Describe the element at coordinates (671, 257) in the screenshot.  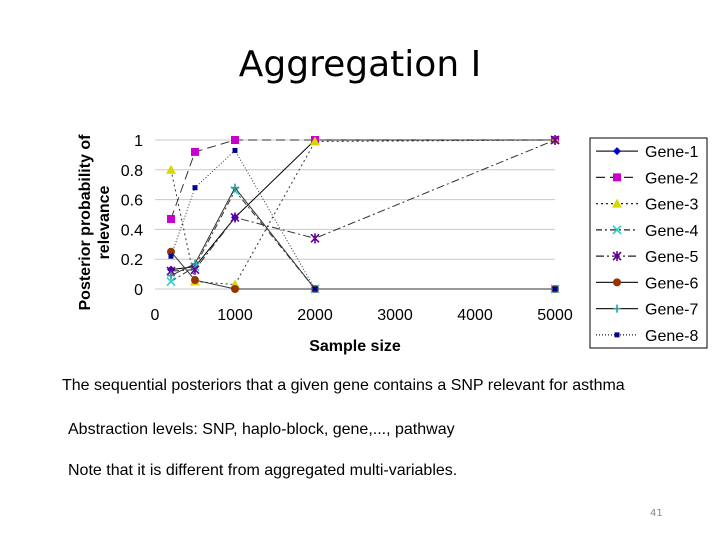
I see `legend-label: Gene-5` at that location.